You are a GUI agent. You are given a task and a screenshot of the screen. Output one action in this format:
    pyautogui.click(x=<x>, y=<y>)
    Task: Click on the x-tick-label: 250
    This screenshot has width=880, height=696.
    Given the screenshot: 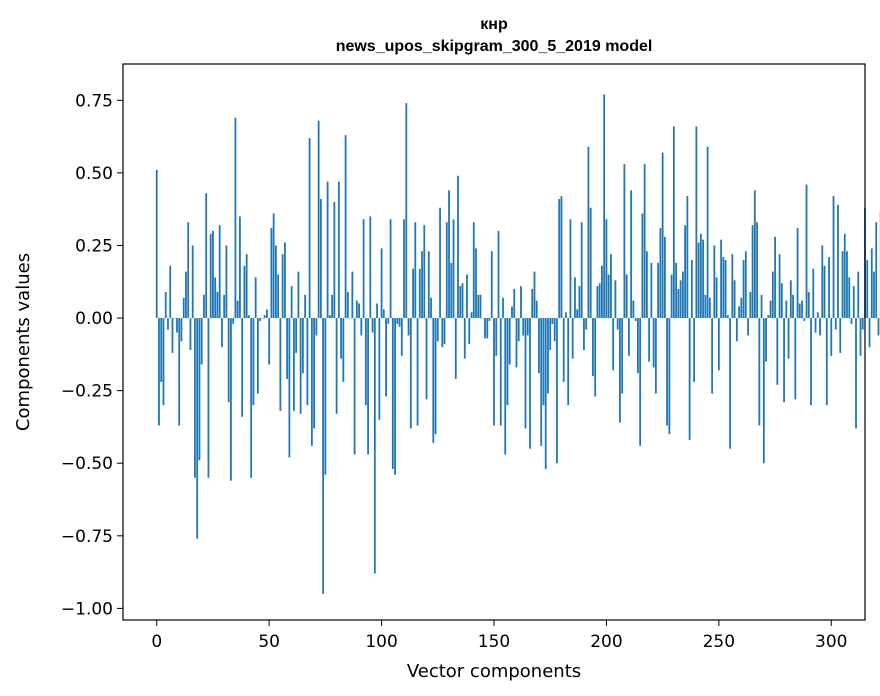 What is the action you would take?
    pyautogui.click(x=719, y=642)
    